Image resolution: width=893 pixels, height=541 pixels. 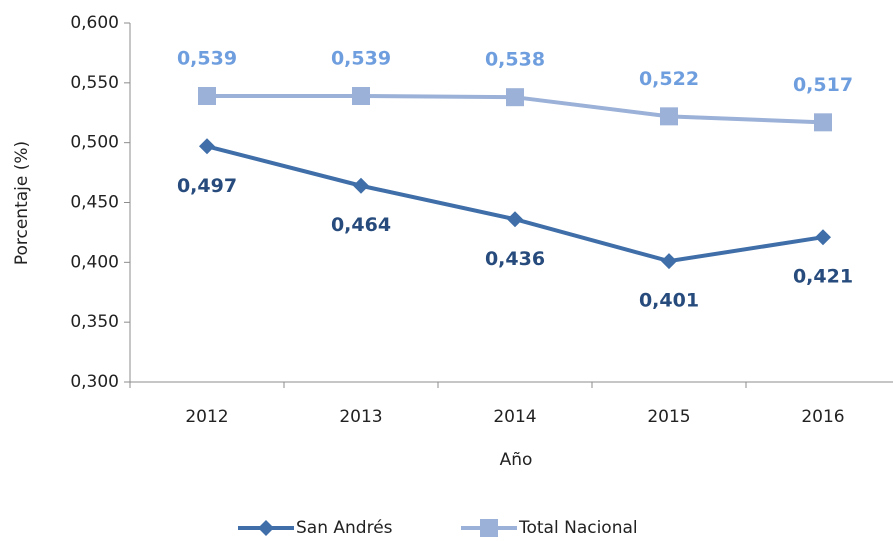 What do you see at coordinates (360, 417) in the screenshot?
I see `x-tick-label: 2013` at bounding box center [360, 417].